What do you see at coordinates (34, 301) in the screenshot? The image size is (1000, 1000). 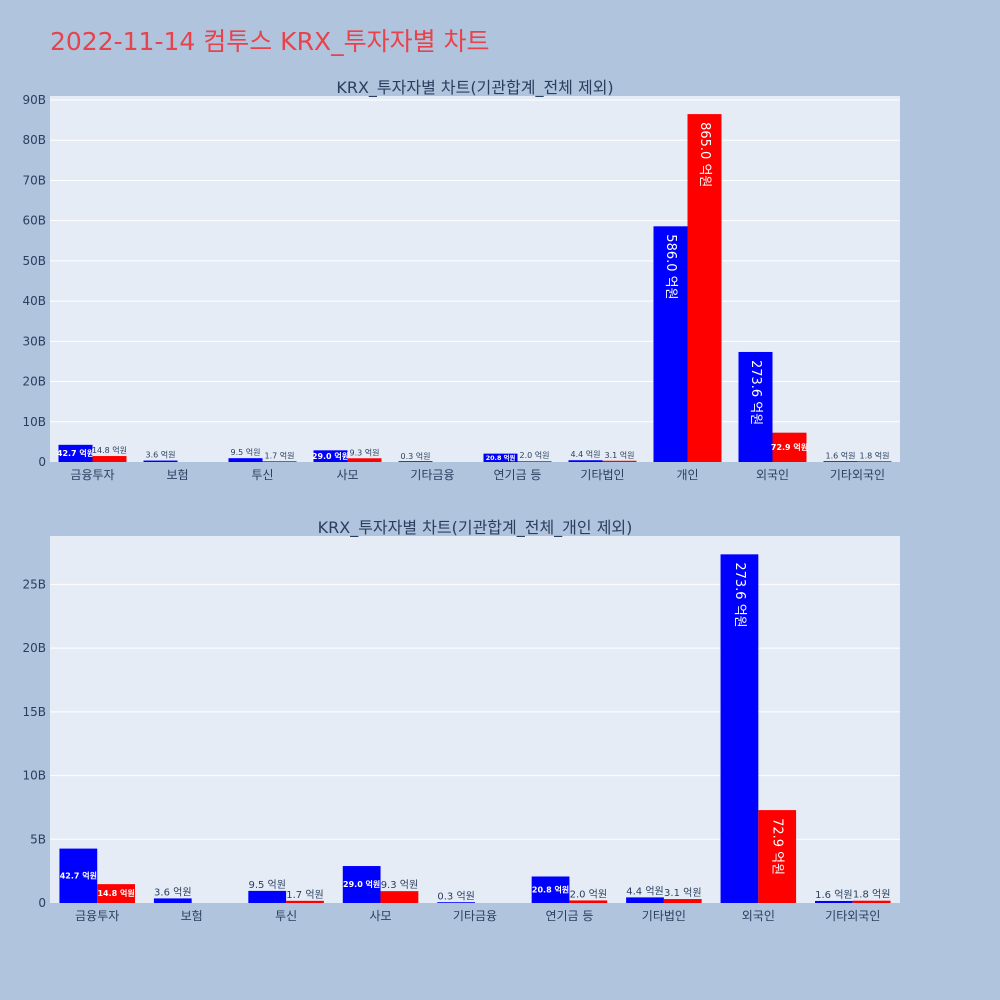 I see `y-tick-label: 40B` at bounding box center [34, 301].